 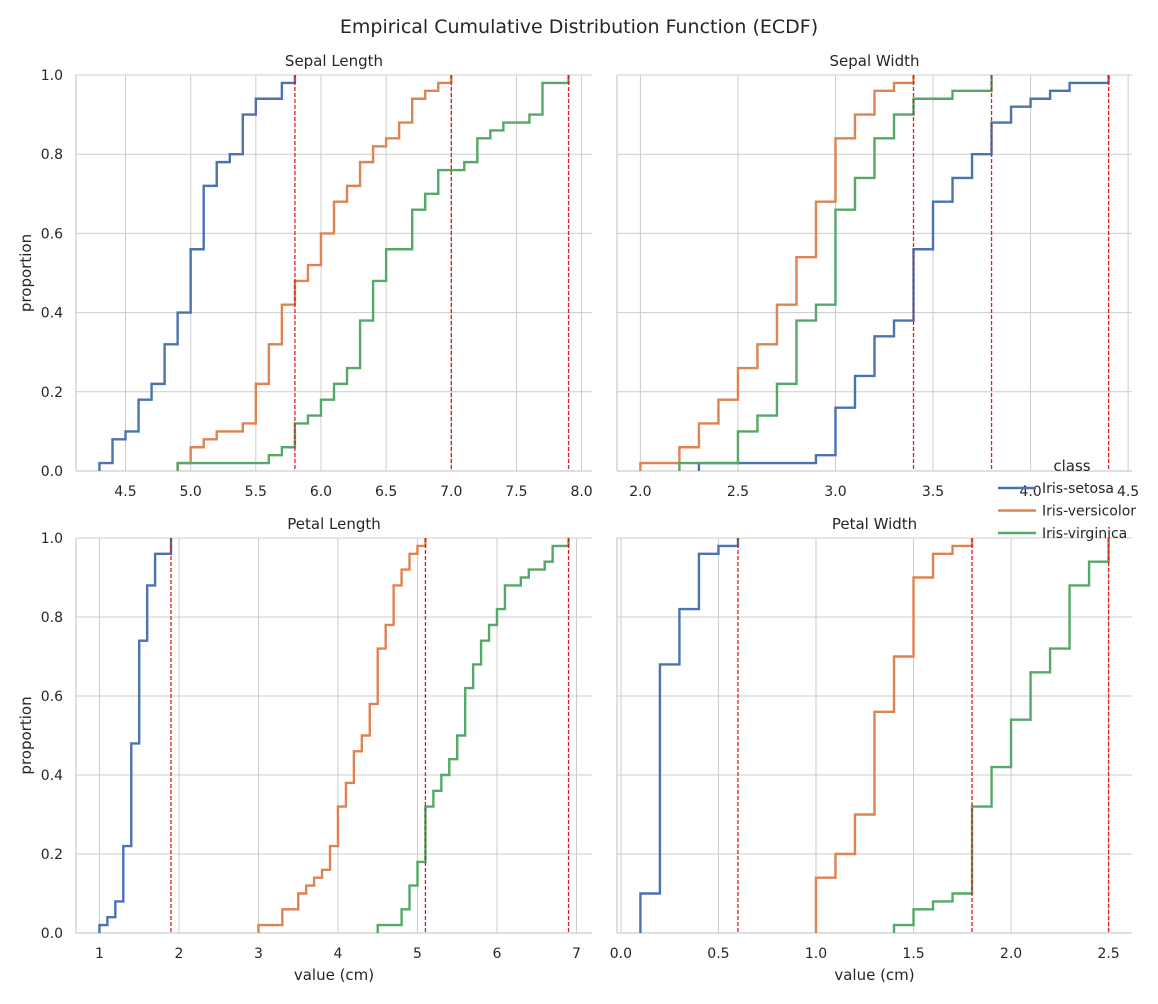 I want to click on x-tick-label: 3.0, so click(x=835, y=492).